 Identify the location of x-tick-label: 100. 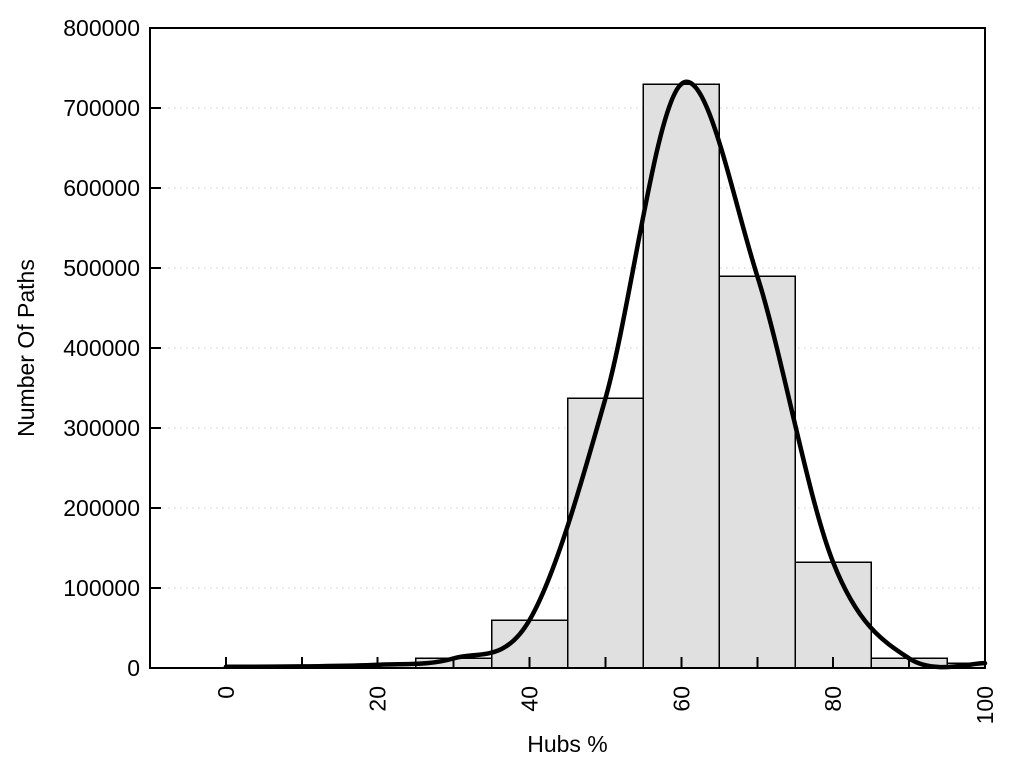
(985, 705).